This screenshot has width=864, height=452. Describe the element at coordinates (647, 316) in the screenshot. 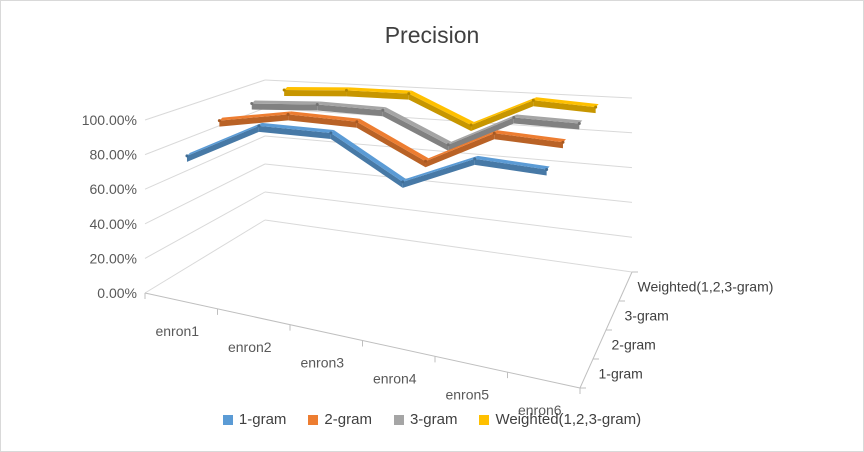

I see `depth-label: 3-gram` at that location.